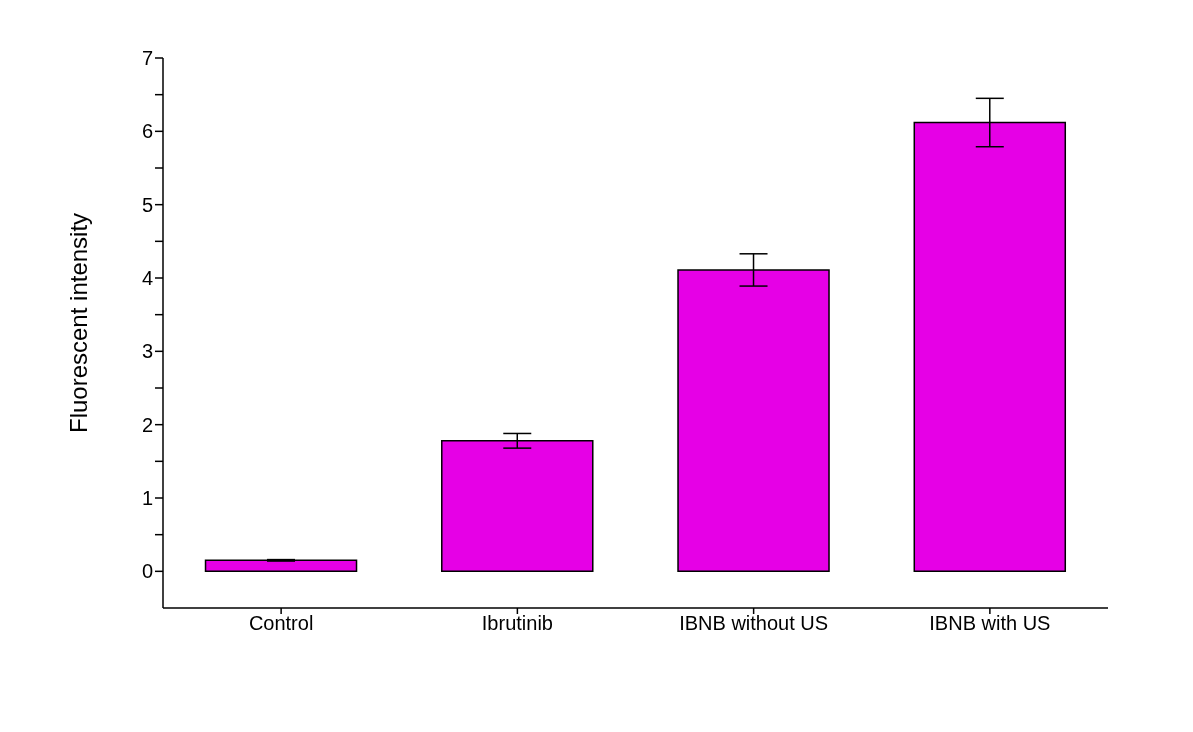 This screenshot has width=1193, height=732. What do you see at coordinates (78, 322) in the screenshot?
I see `y-axis-title: Fluorescent intensity` at bounding box center [78, 322].